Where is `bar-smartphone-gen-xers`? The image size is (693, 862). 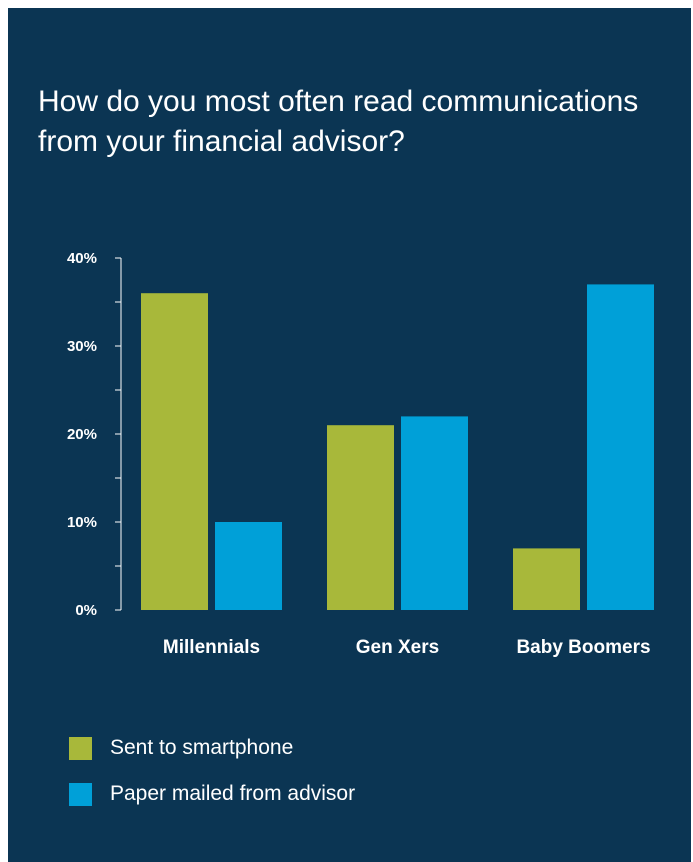
bar-smartphone-gen-xers is located at coordinates (360, 517).